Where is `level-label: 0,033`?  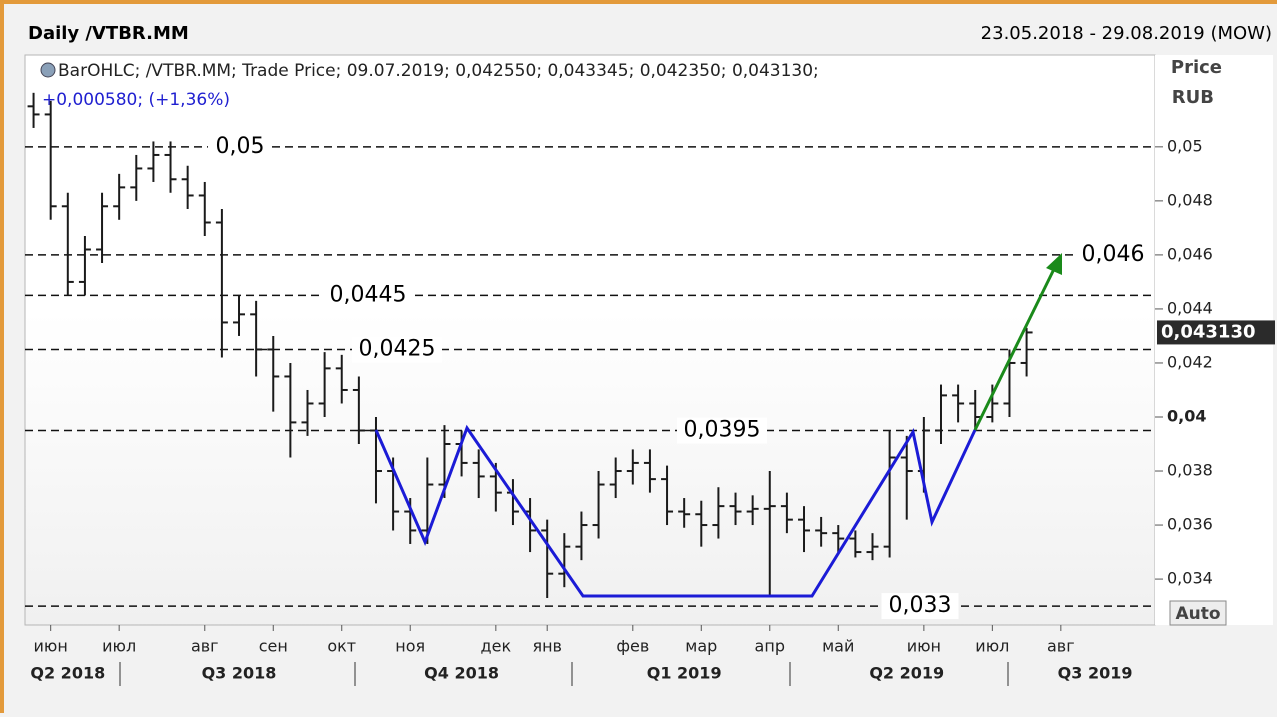 level-label: 0,033 is located at coordinates (920, 605).